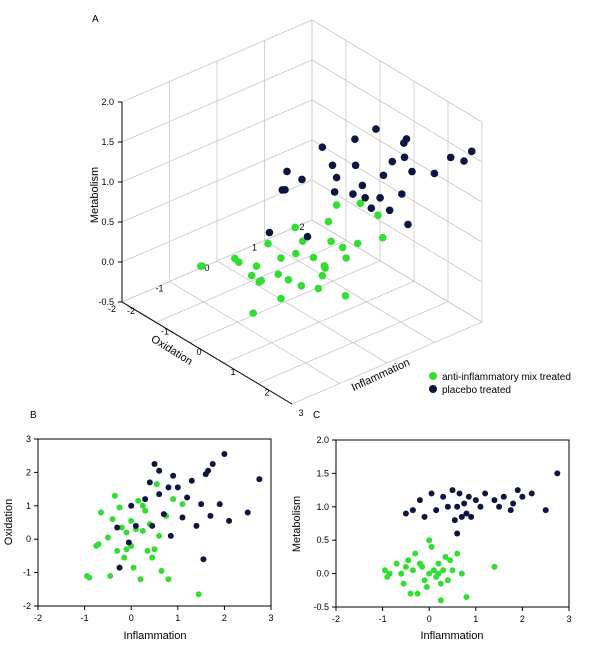 The width and height of the screenshot is (600, 654). What do you see at coordinates (28, 506) in the screenshot?
I see `b-ytick-label: 1` at bounding box center [28, 506].